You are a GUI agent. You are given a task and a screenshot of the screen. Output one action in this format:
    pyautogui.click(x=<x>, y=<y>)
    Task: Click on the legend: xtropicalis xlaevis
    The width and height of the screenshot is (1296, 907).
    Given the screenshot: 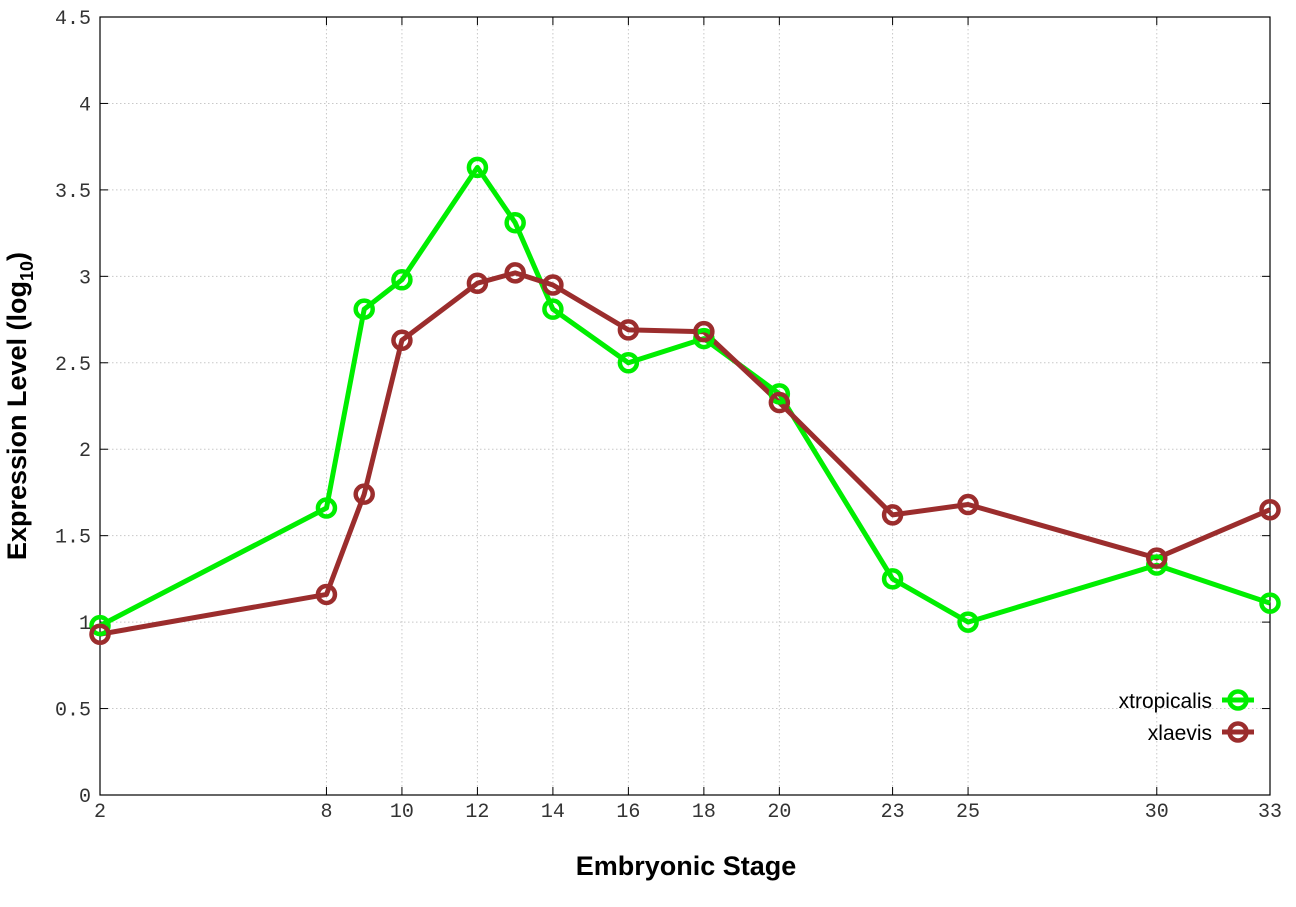 What is the action you would take?
    pyautogui.click(x=1186, y=717)
    